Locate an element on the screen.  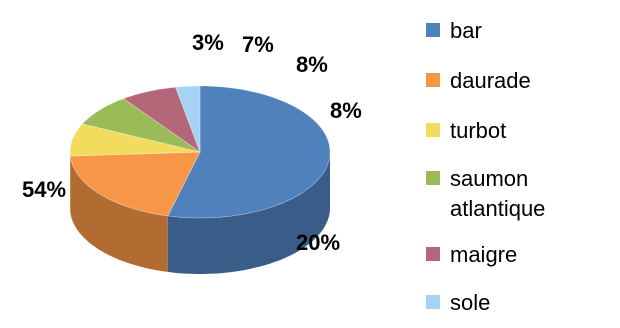
legend-item-daurade: daurade is located at coordinates (513, 81).